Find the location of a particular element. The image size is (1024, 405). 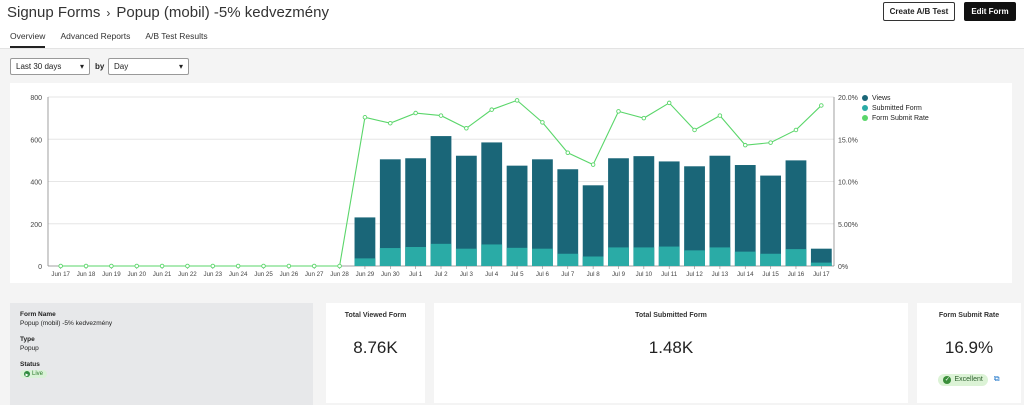

x-tick-label: Jul 5 is located at coordinates (518, 274).